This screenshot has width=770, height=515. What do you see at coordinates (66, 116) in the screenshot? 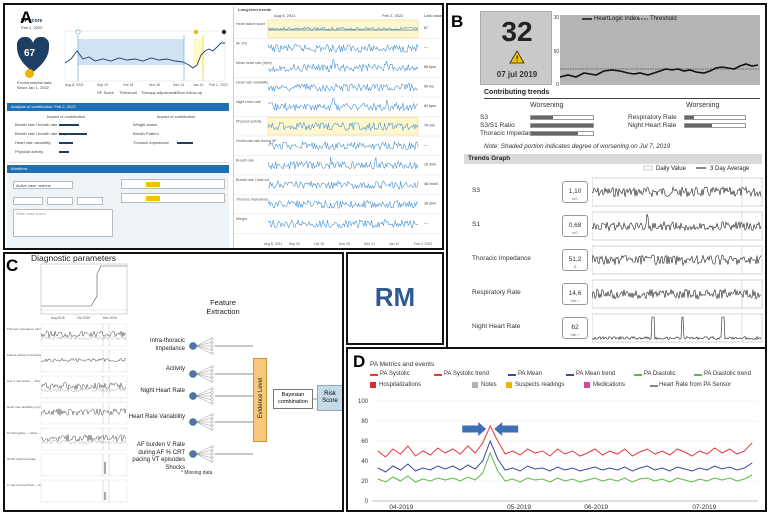
I see `impact-header-left: Impact of contribution` at bounding box center [66, 116].